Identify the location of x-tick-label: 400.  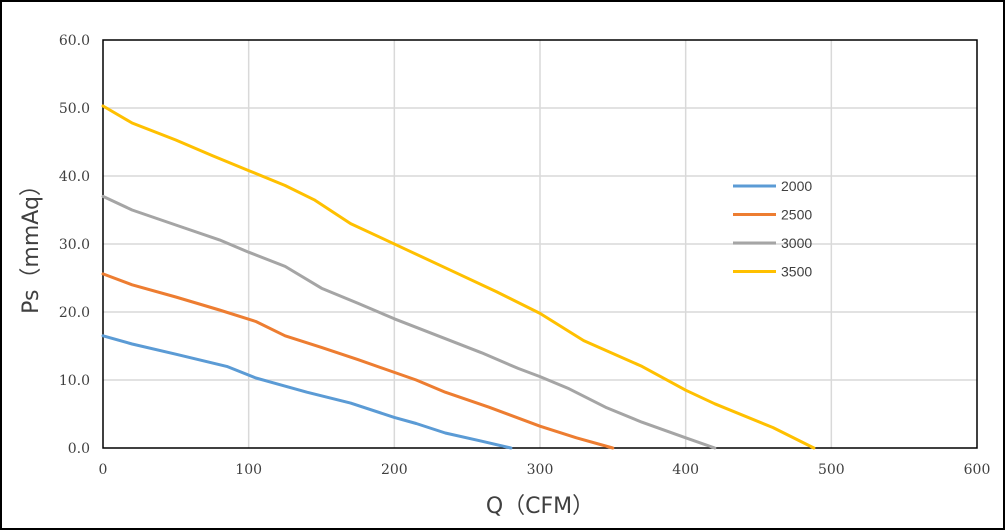
(685, 470).